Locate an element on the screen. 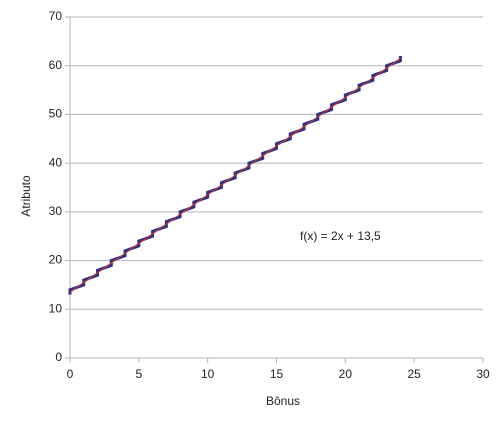 The width and height of the screenshot is (499, 429). y-tick-label: 10 is located at coordinates (56, 308).